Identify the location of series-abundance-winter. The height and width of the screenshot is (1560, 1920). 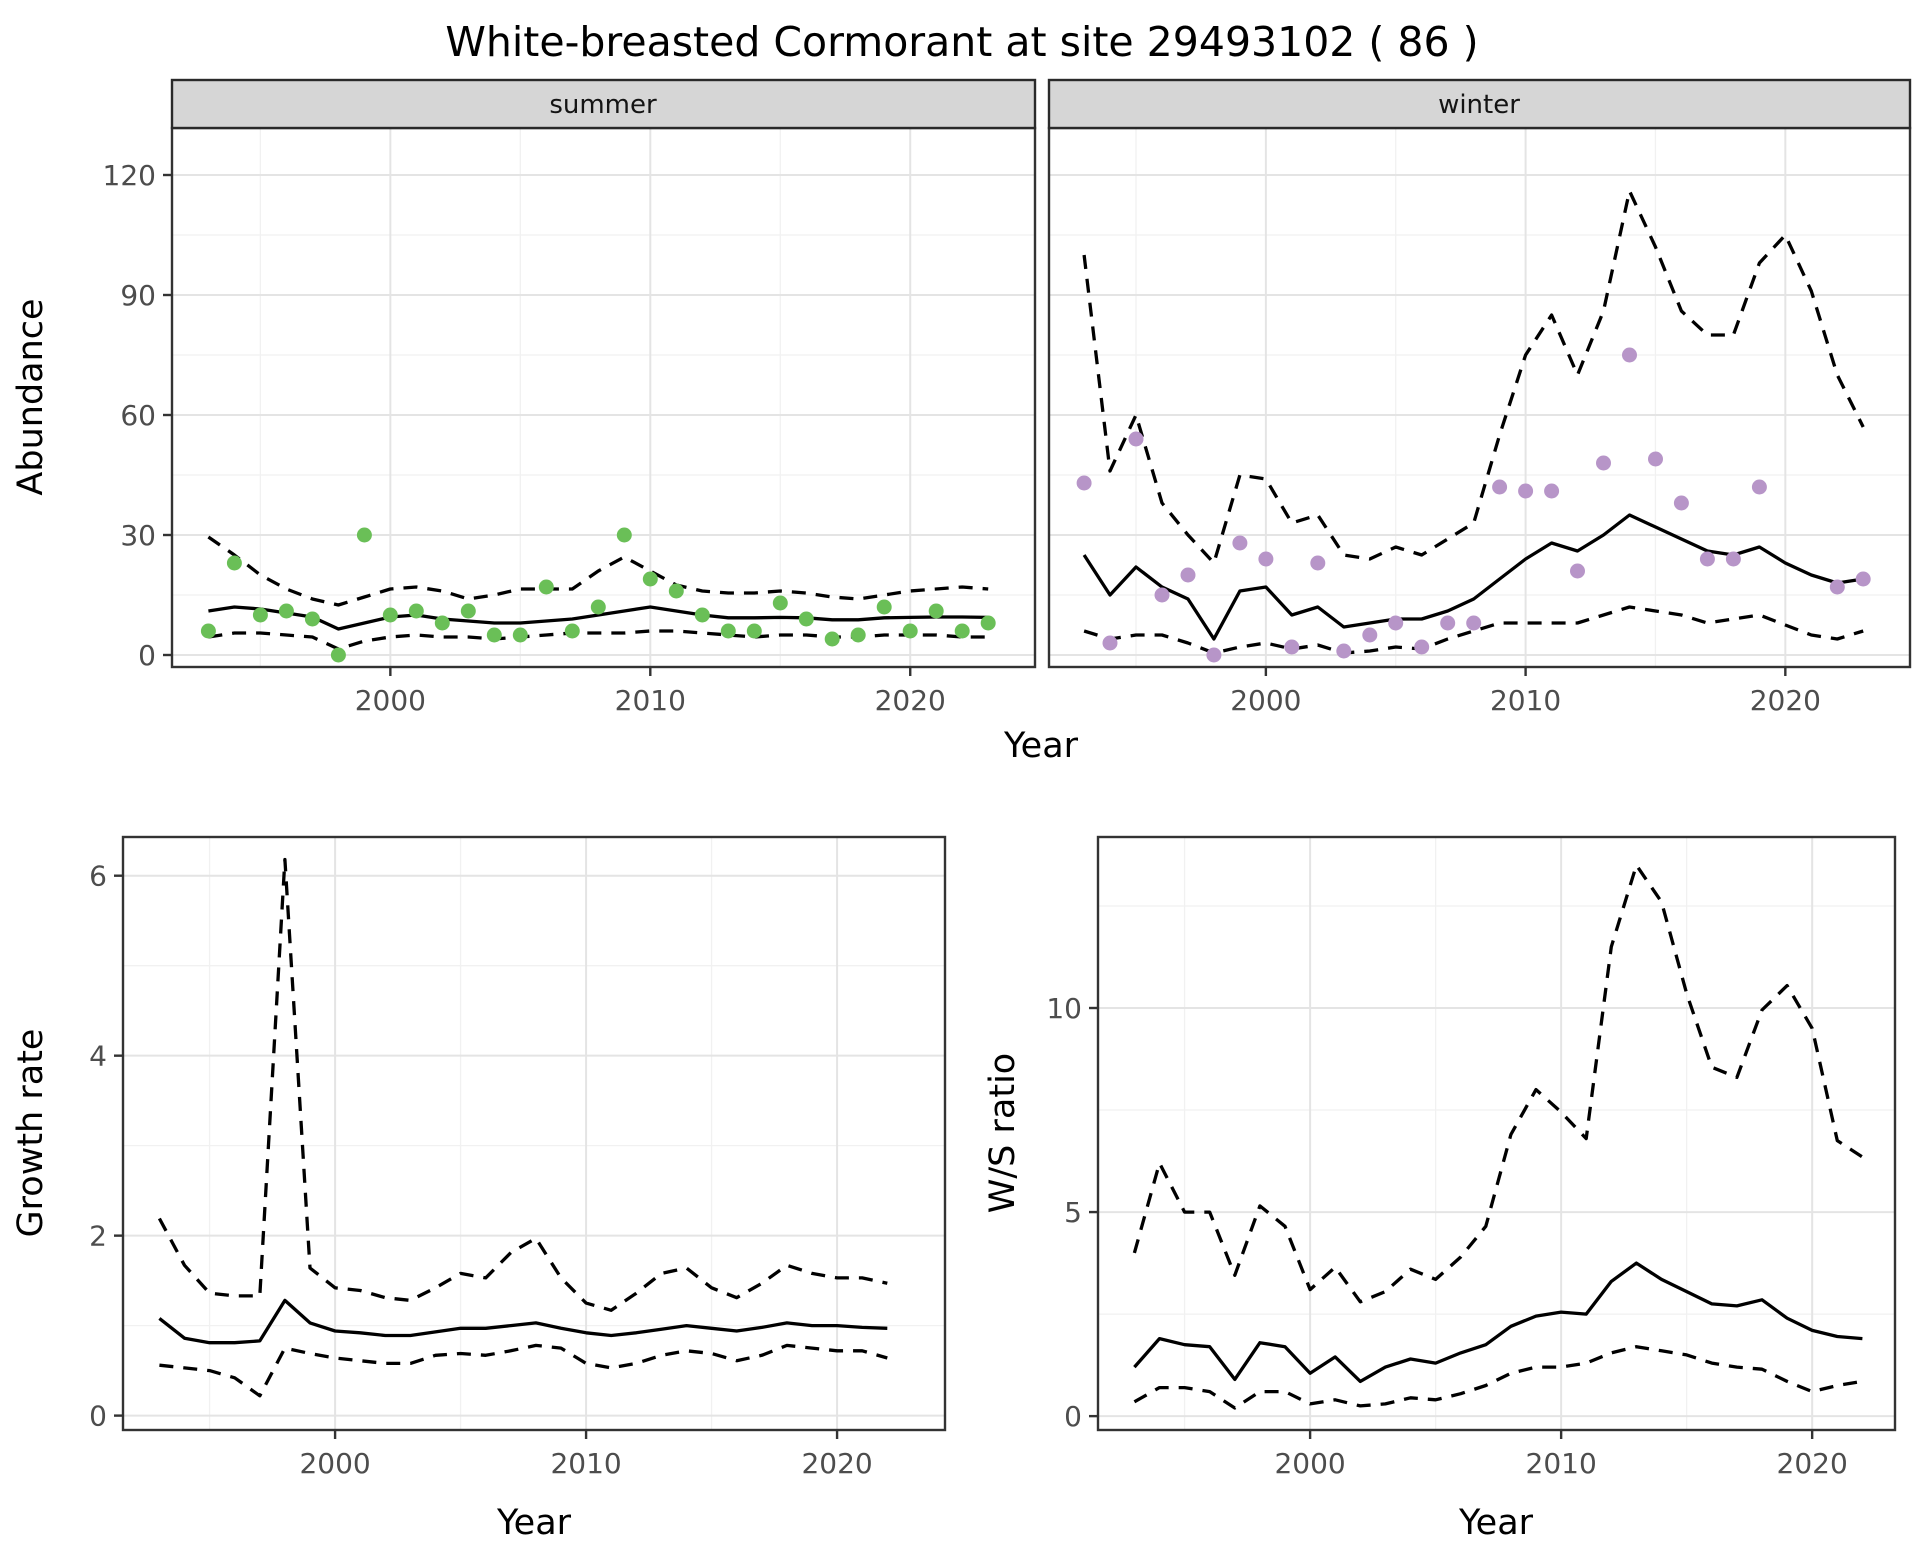
(1473, 426).